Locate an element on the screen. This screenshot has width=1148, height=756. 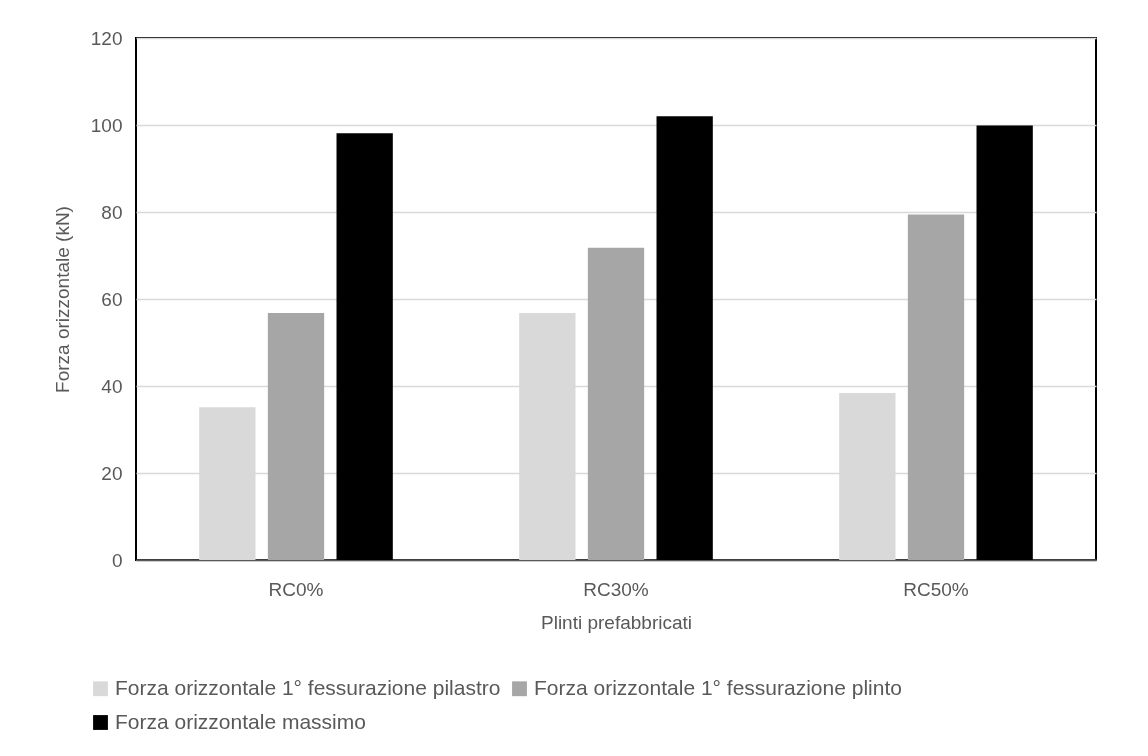
y-axis-title: Forza orizzontale (kN) is located at coordinates (62, 299).